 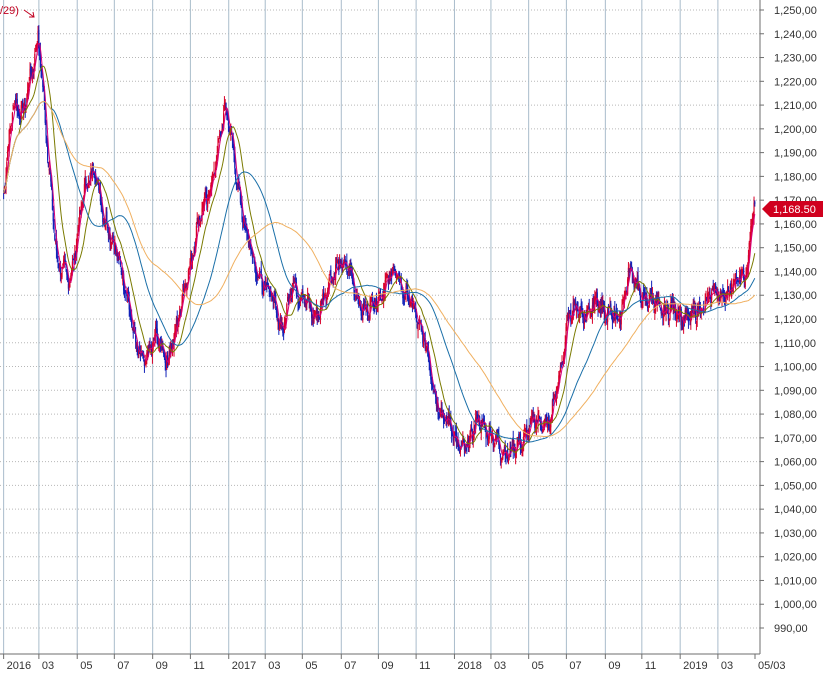 I want to click on price-tick-label: 1,210,00, so click(x=795, y=106).